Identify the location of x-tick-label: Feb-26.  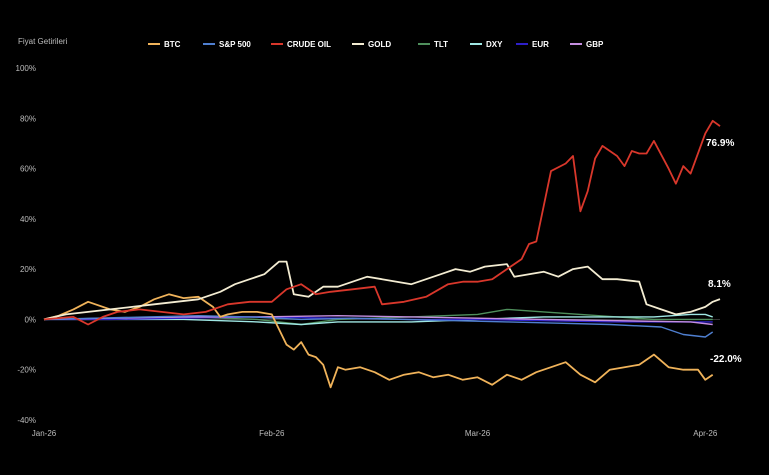
(272, 433).